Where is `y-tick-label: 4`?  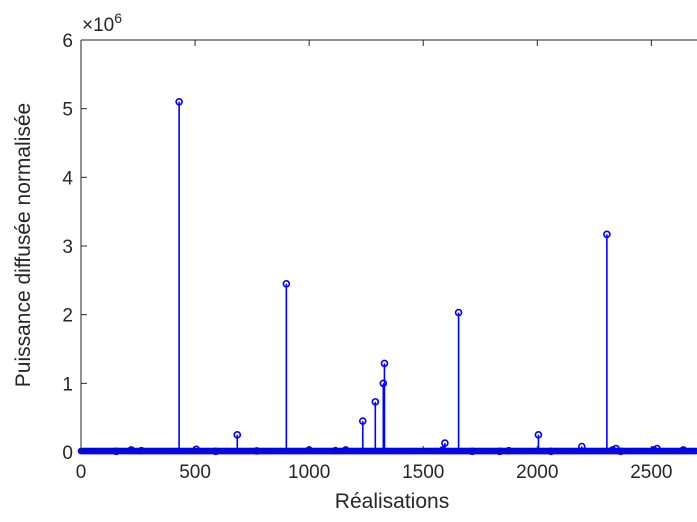
y-tick-label: 4 is located at coordinates (67, 178).